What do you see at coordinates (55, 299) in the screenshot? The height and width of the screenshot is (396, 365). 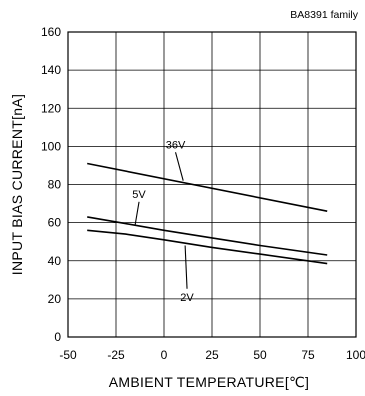 I see `y-tick-label: 20` at bounding box center [55, 299].